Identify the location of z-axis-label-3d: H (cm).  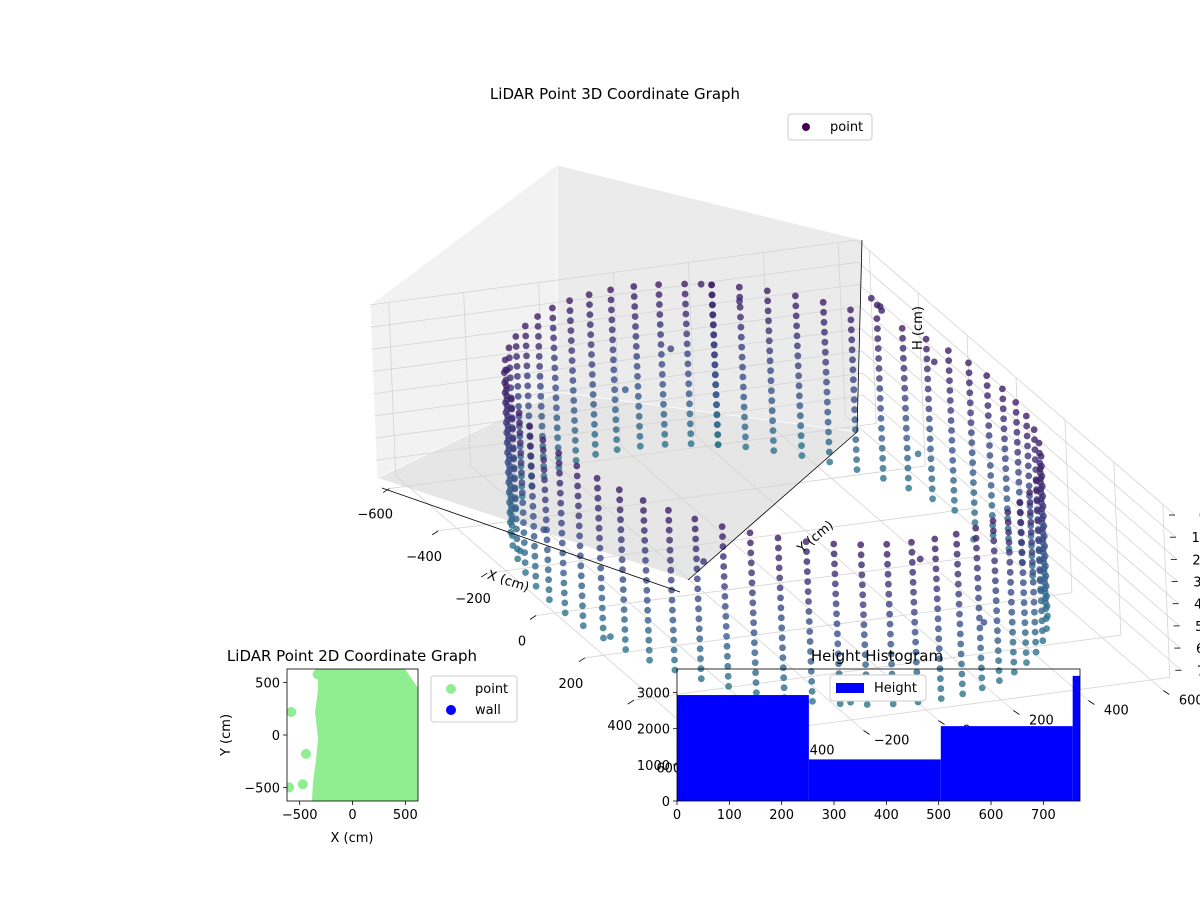
(918, 328).